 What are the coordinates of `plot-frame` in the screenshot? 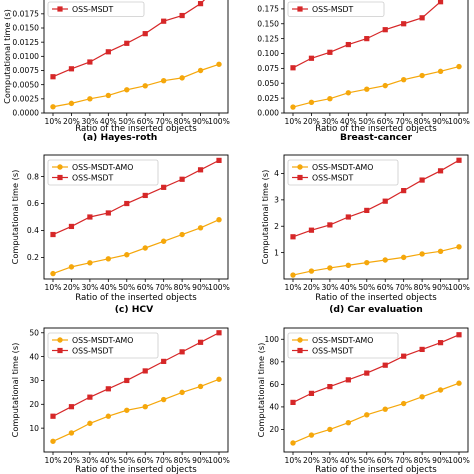 It's located at (376, 390).